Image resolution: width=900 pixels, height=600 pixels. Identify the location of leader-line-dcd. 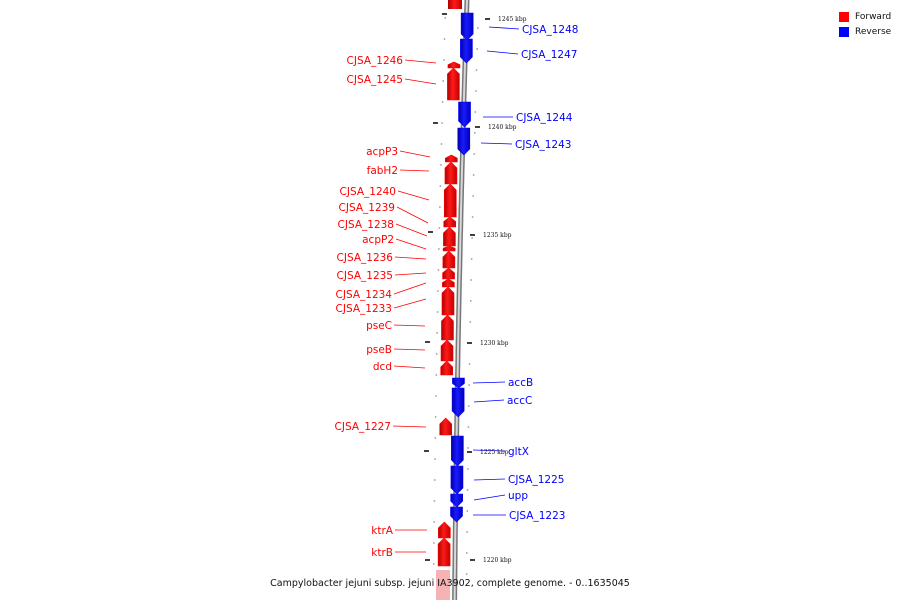
(409, 367).